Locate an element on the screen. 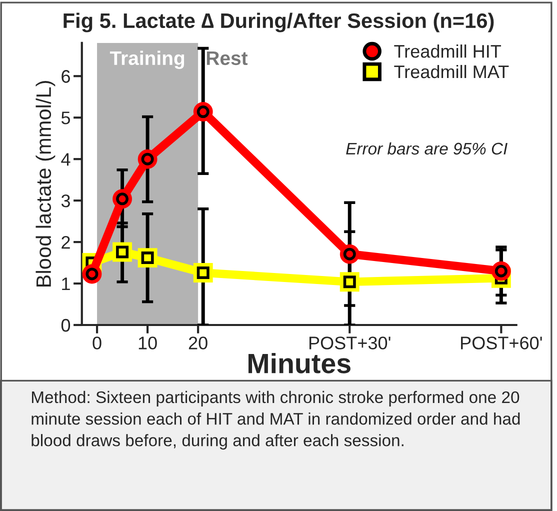 The height and width of the screenshot is (511, 557). x-tick-label: 0 is located at coordinates (97, 343).